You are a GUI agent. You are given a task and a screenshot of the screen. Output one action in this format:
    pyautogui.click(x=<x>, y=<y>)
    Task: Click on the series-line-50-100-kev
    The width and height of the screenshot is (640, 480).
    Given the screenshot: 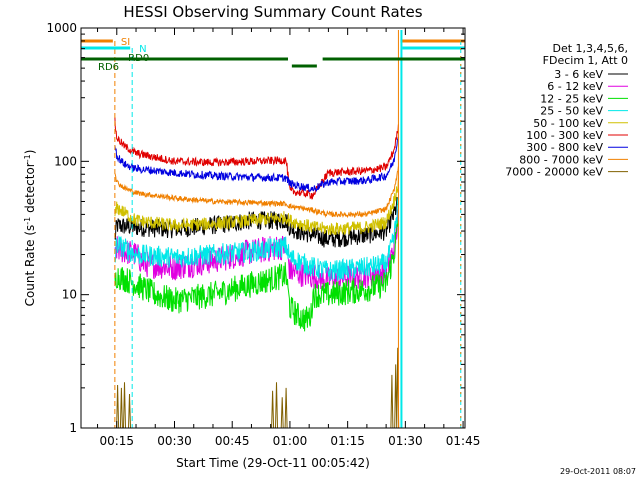 What is the action you would take?
    pyautogui.click(x=256, y=206)
    